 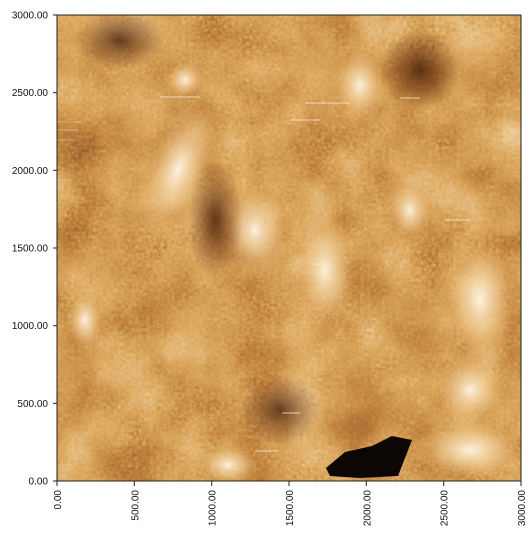 What do you see at coordinates (39, 482) in the screenshot?
I see `y-tick-label: 0.00` at bounding box center [39, 482].